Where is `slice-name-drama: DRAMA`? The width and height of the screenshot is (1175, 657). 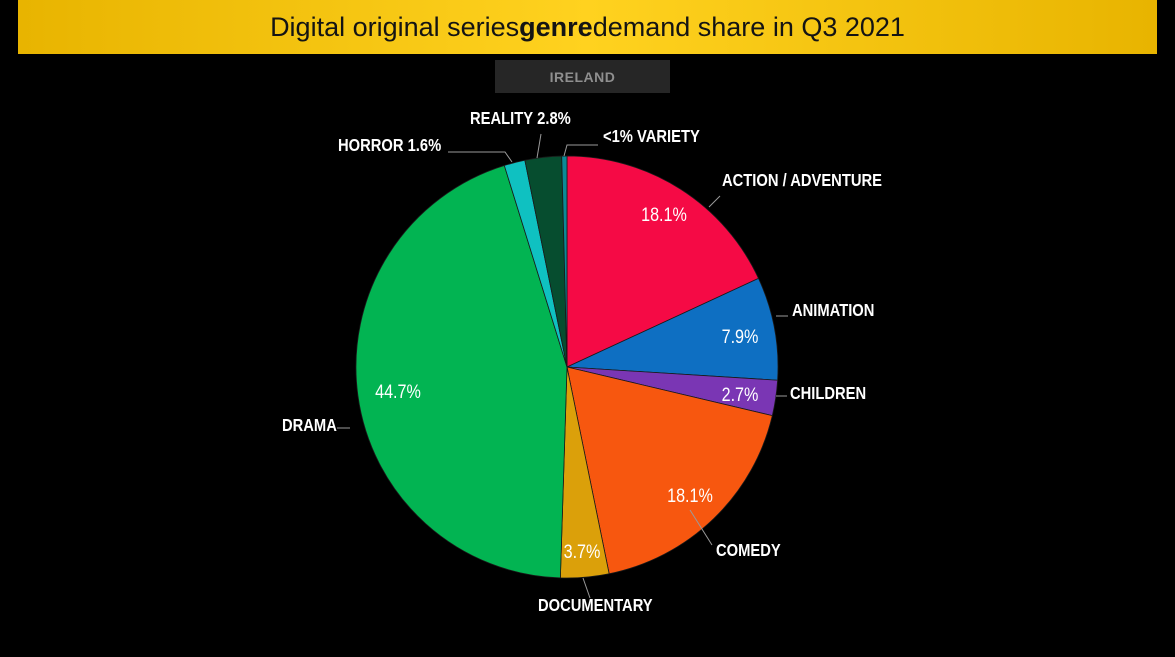 slice-name-drama: DRAMA is located at coordinates (309, 426).